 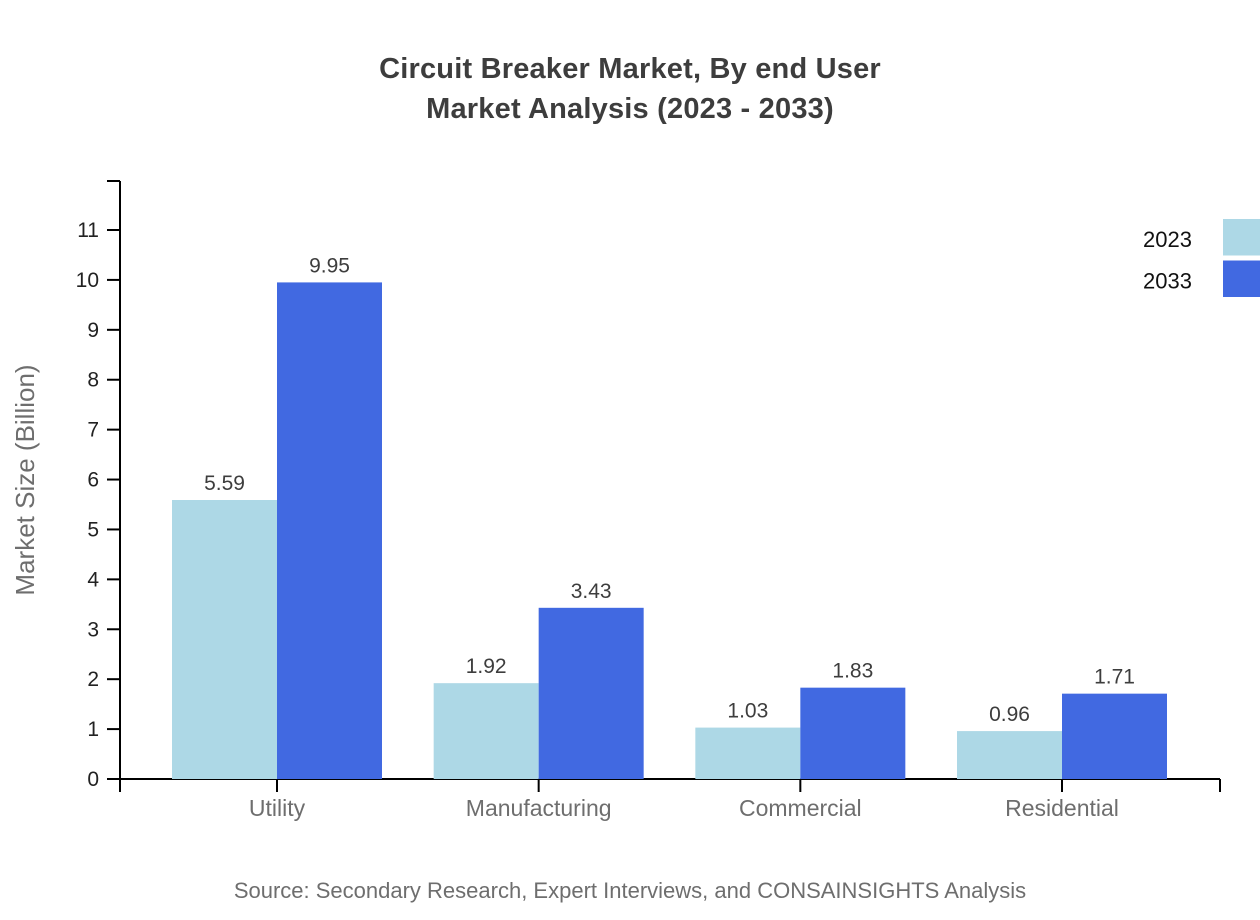 I want to click on chart-title-line2: Market Analysis (2023 - 2033), so click(x=630, y=109).